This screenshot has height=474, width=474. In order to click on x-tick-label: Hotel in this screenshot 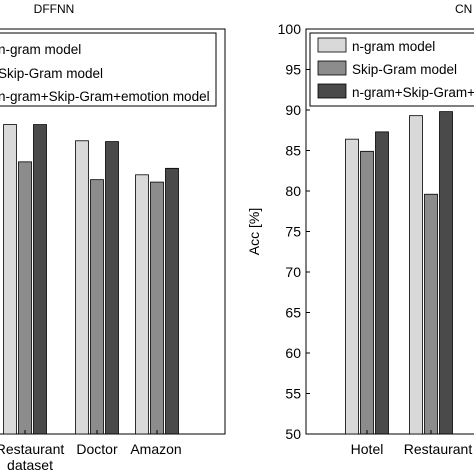, I will do `click(367, 449)`.